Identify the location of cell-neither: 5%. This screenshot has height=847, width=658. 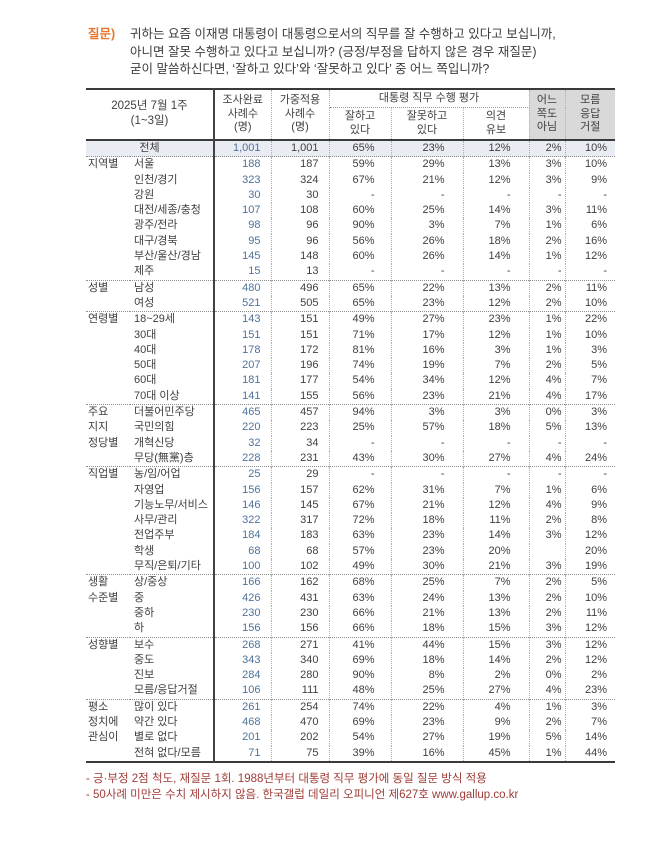
(547, 428).